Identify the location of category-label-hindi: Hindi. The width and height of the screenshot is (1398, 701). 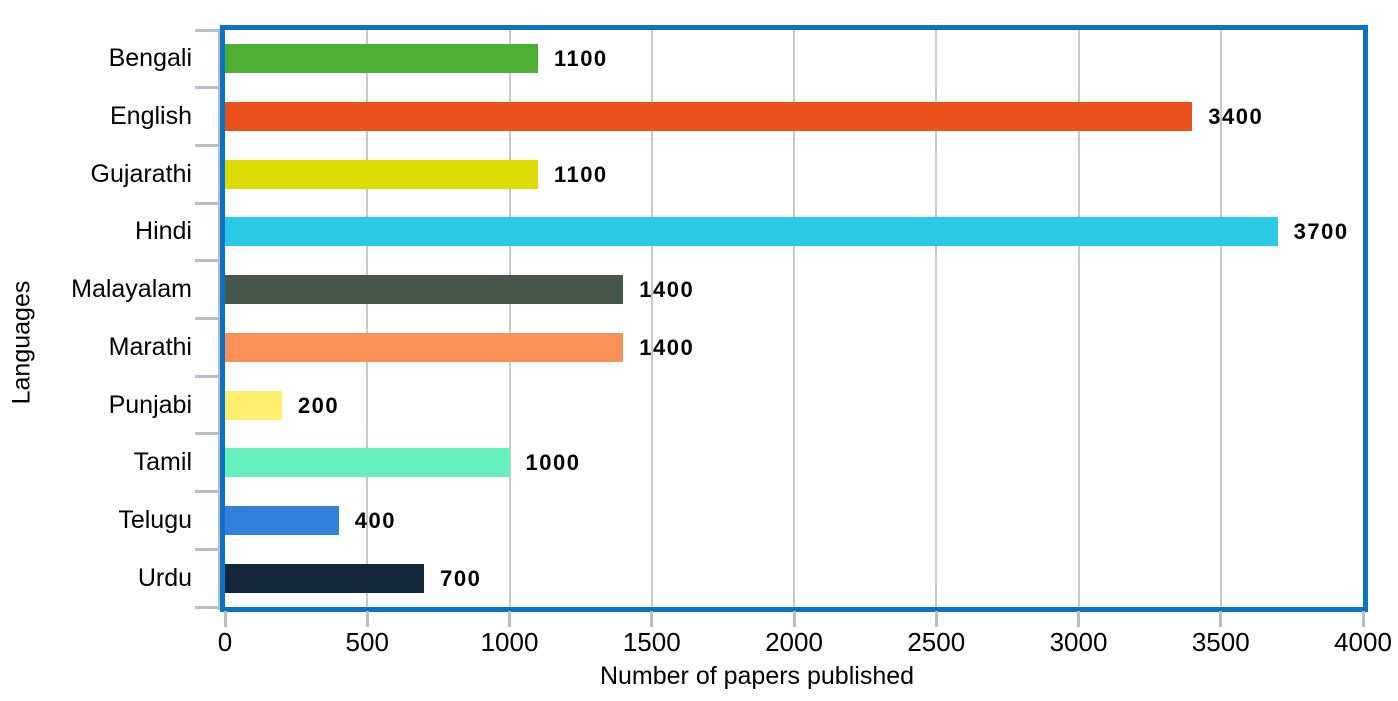
(163, 231).